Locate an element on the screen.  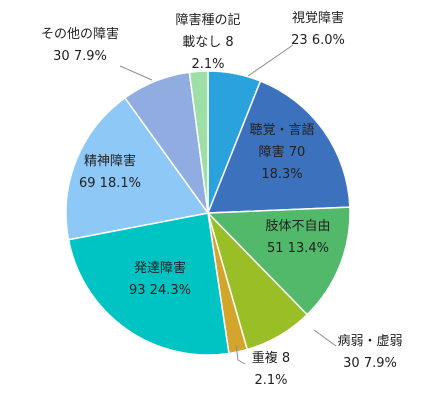
slice-label-line: 精神障害 is located at coordinates (110, 161).